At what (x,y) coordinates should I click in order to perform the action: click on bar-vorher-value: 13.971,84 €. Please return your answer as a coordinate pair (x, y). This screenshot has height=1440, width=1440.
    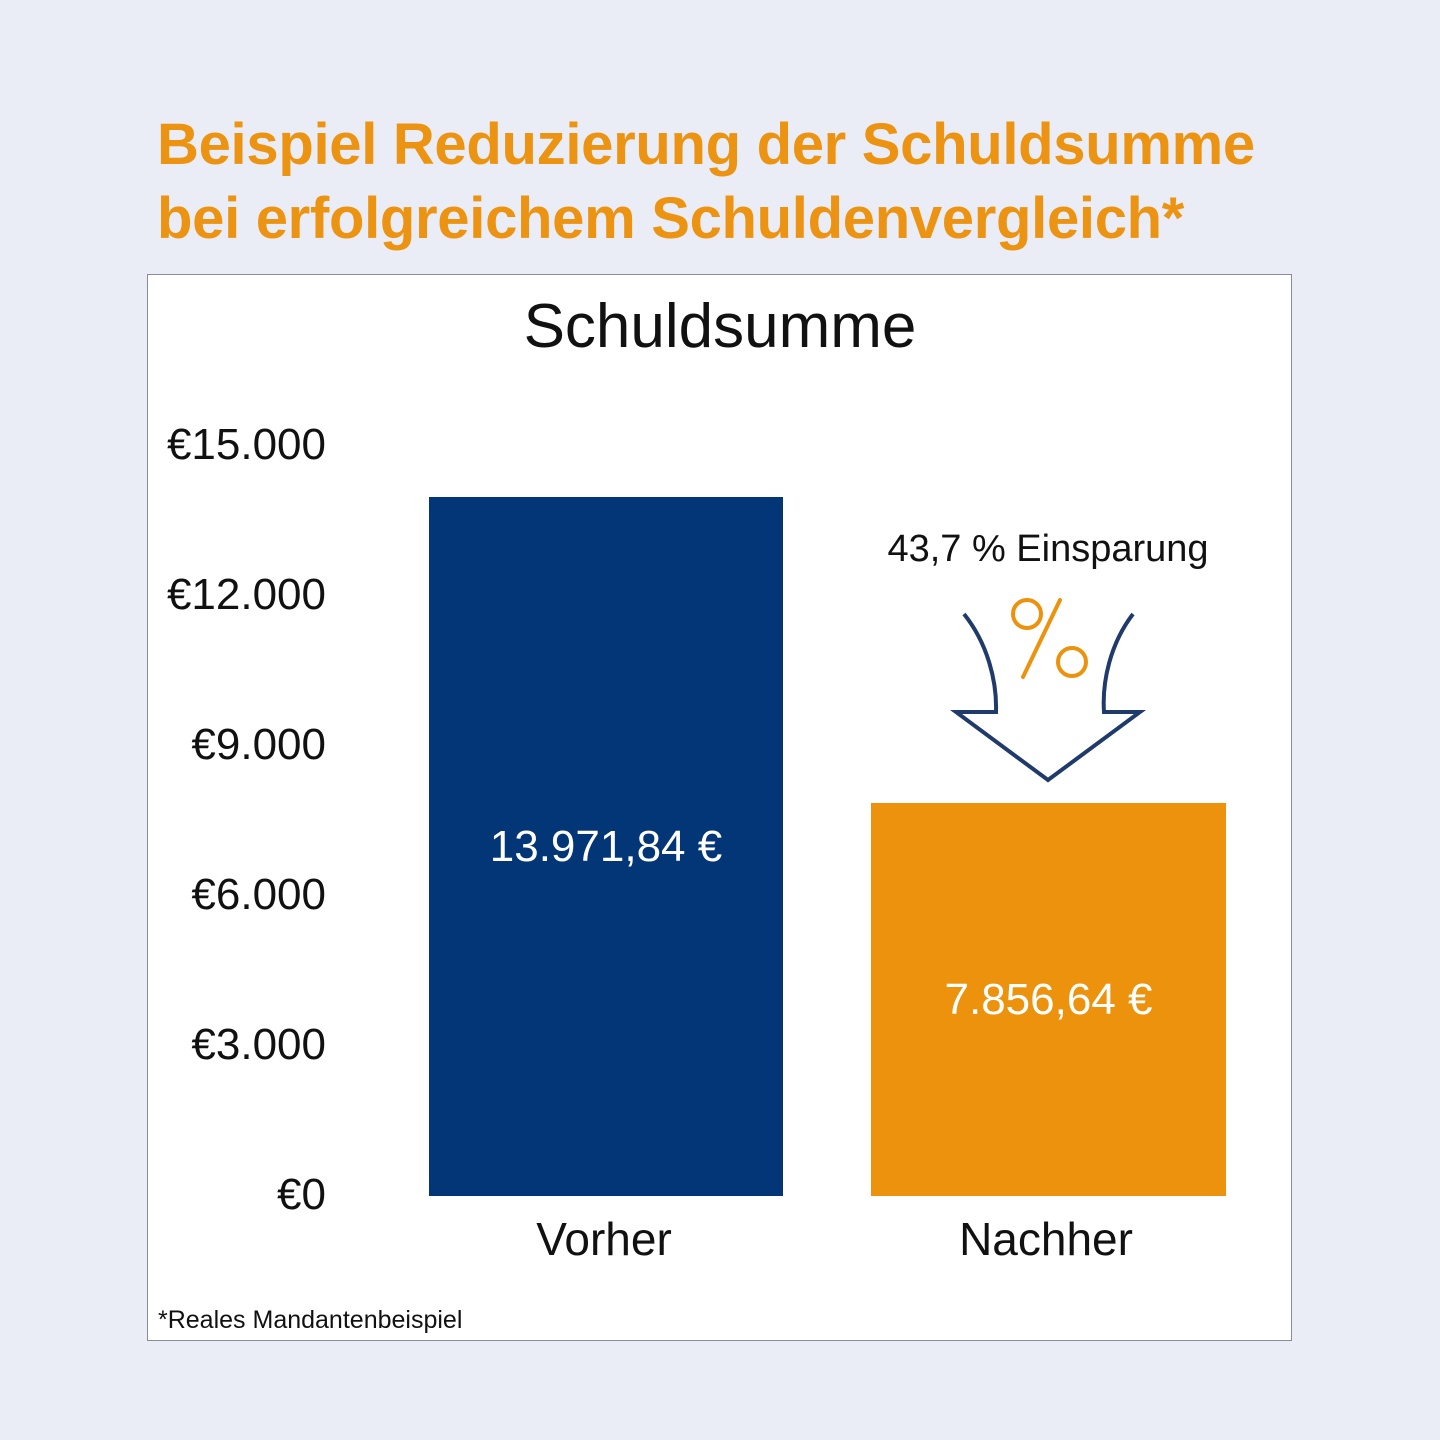
    Looking at the image, I should click on (606, 846).